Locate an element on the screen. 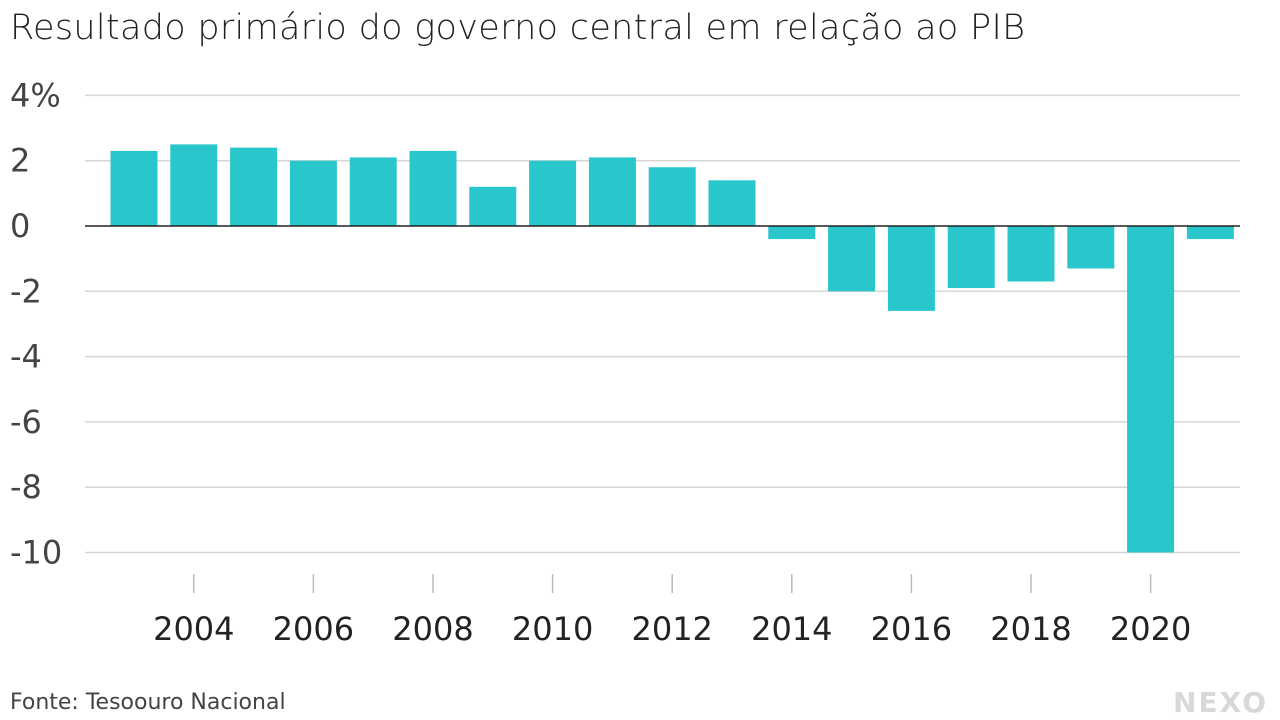 This screenshot has width=1280, height=720. y-tick-label: -2 is located at coordinates (26, 291).